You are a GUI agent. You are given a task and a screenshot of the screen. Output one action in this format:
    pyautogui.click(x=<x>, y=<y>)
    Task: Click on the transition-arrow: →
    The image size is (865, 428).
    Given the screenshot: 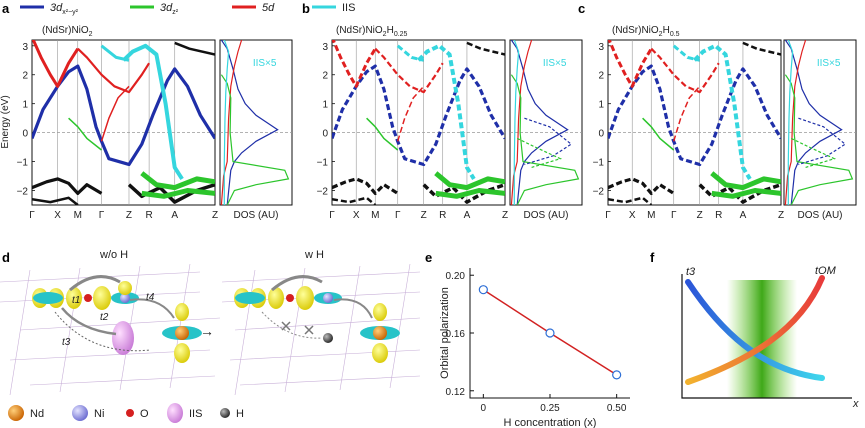 What is the action you would take?
    pyautogui.click(x=207, y=331)
    